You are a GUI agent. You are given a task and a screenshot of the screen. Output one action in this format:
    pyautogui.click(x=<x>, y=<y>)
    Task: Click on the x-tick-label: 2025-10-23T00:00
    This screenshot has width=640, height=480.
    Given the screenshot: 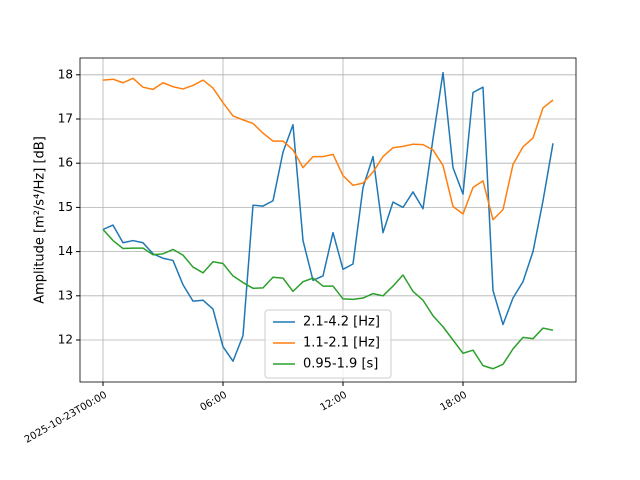 What is the action you would take?
    pyautogui.click(x=66, y=418)
    